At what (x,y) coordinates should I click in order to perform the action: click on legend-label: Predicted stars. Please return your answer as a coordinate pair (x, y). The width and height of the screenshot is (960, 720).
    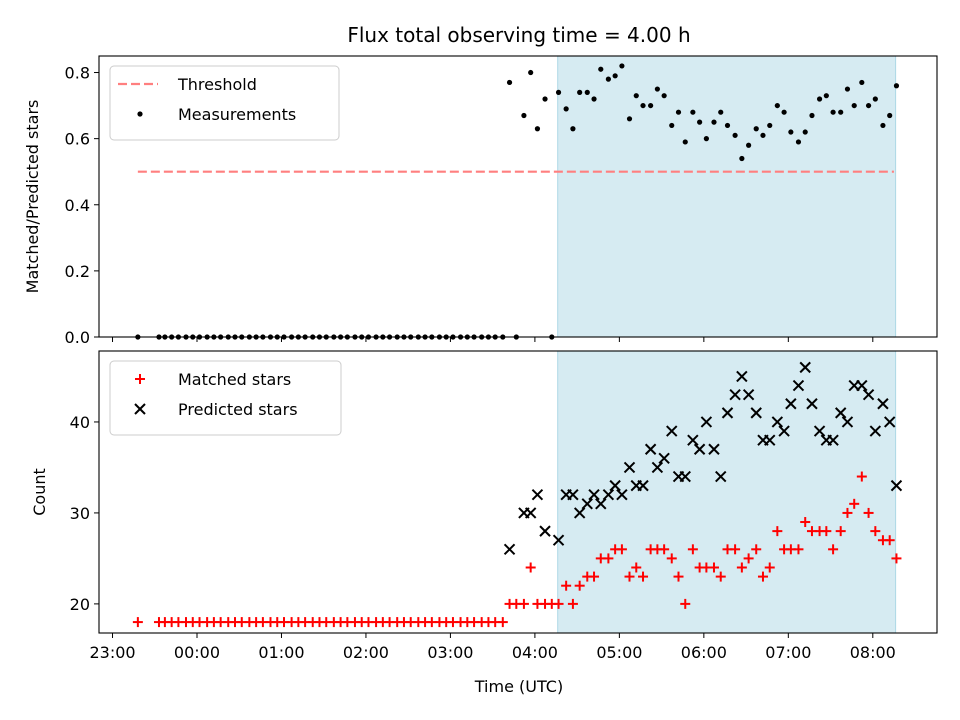
    Looking at the image, I should click on (238, 409).